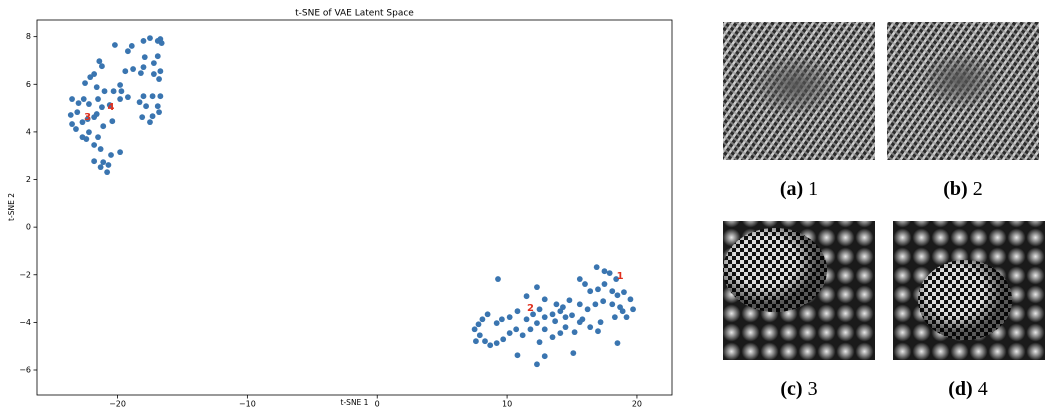 This screenshot has width=1045, height=409. What do you see at coordinates (117, 404) in the screenshot?
I see `x-tick-label: −20` at bounding box center [117, 404].